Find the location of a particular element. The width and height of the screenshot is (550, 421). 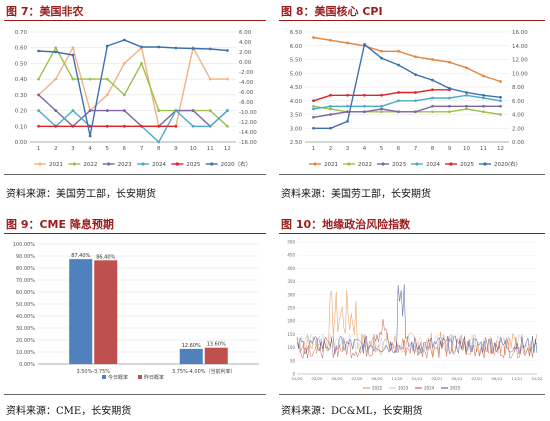

x-tick-label: 5 is located at coordinates (382, 149).